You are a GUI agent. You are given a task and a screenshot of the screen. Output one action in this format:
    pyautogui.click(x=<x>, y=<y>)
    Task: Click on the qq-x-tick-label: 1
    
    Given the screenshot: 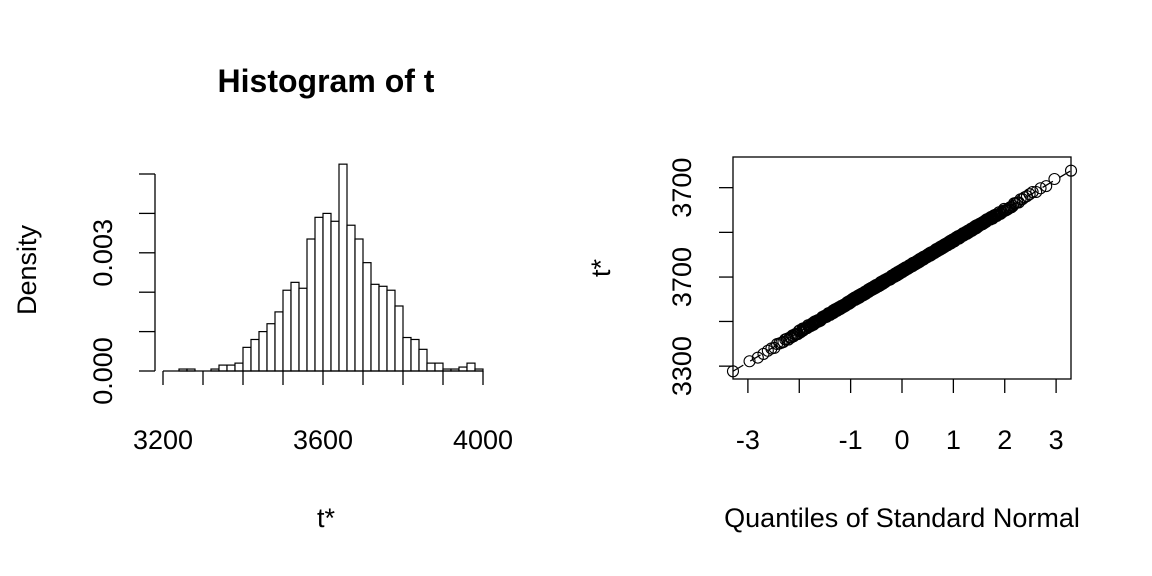 What is the action you would take?
    pyautogui.click(x=953, y=440)
    